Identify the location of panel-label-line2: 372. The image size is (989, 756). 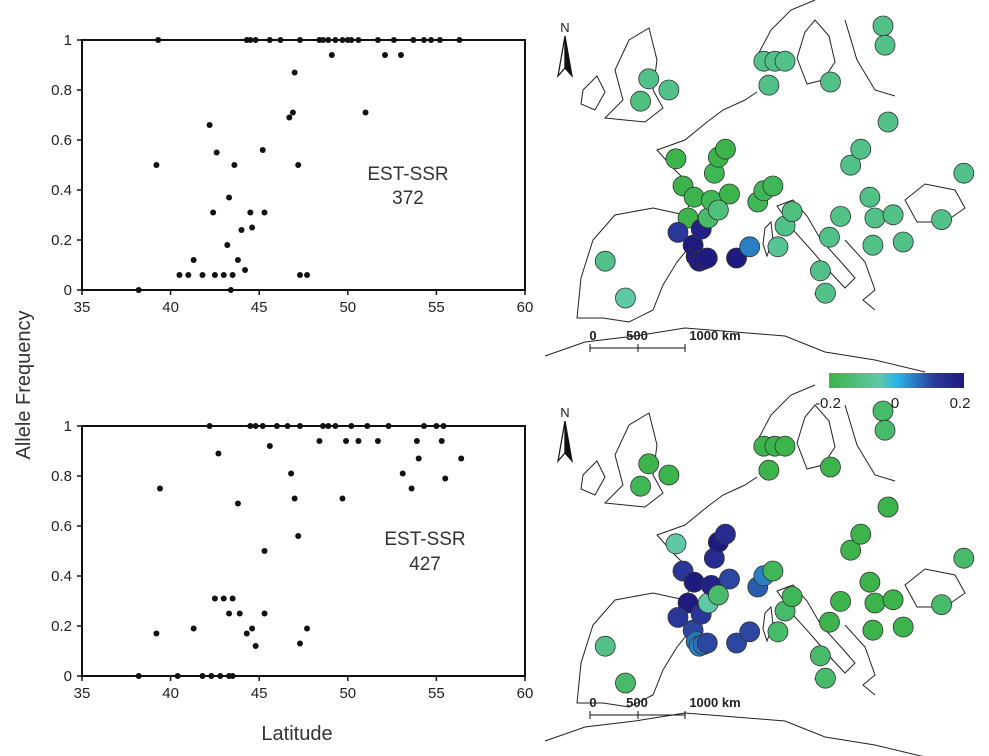
(408, 198).